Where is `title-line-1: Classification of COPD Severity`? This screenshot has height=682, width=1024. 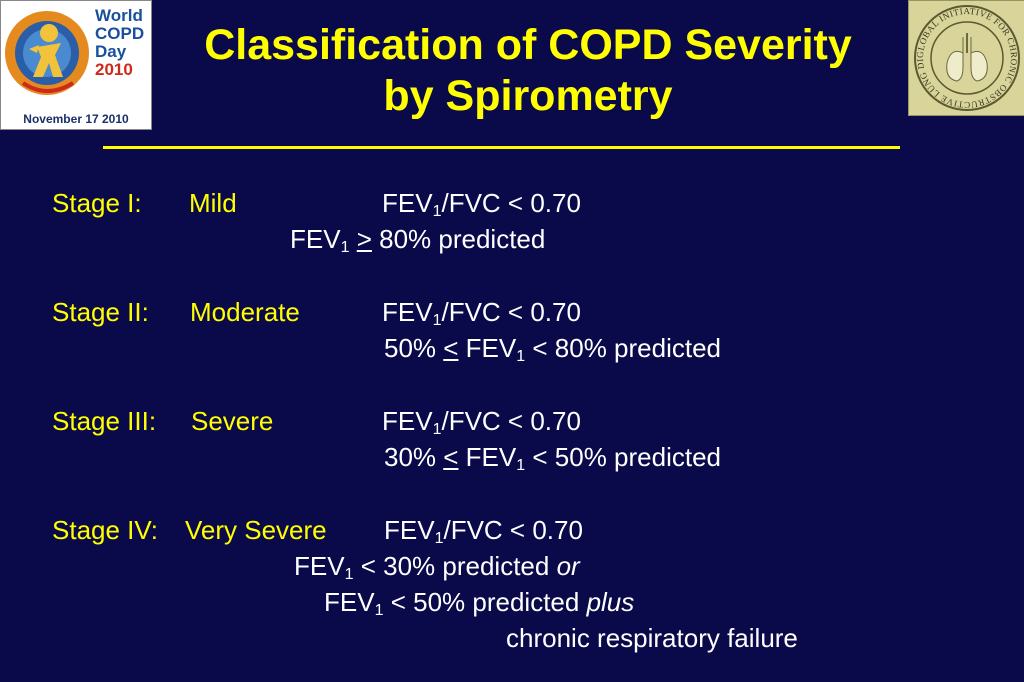 title-line-1: Classification of COPD Severity is located at coordinates (528, 45).